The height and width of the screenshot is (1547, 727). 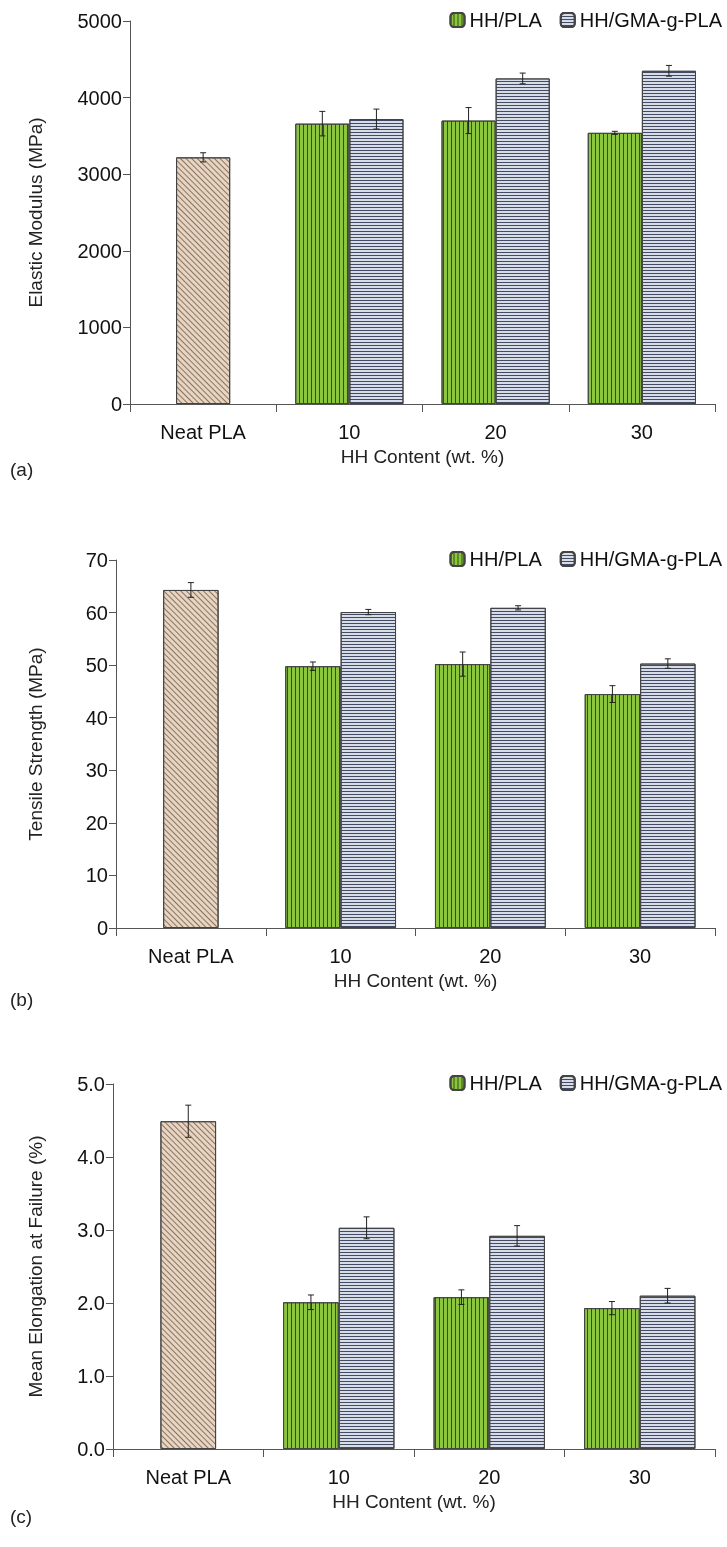 I want to click on y-tick-label: 1000, so click(x=99, y=327).